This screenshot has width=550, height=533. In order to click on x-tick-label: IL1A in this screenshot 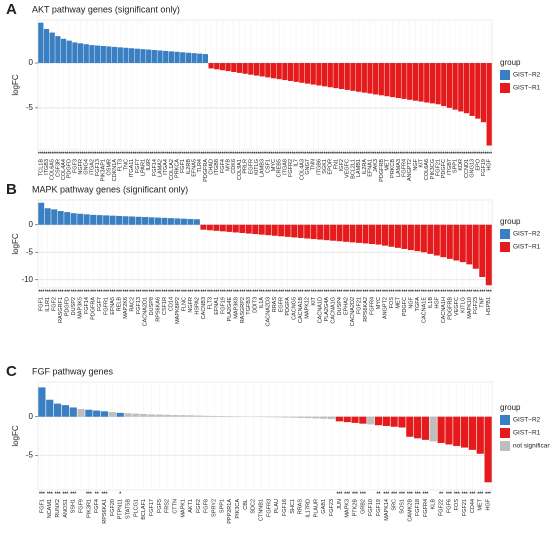, I will do `click(262, 303)`.